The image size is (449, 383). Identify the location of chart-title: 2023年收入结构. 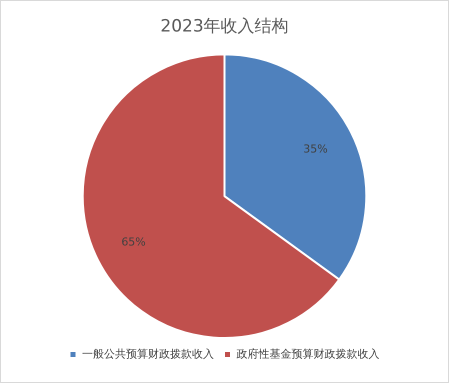
(224, 26).